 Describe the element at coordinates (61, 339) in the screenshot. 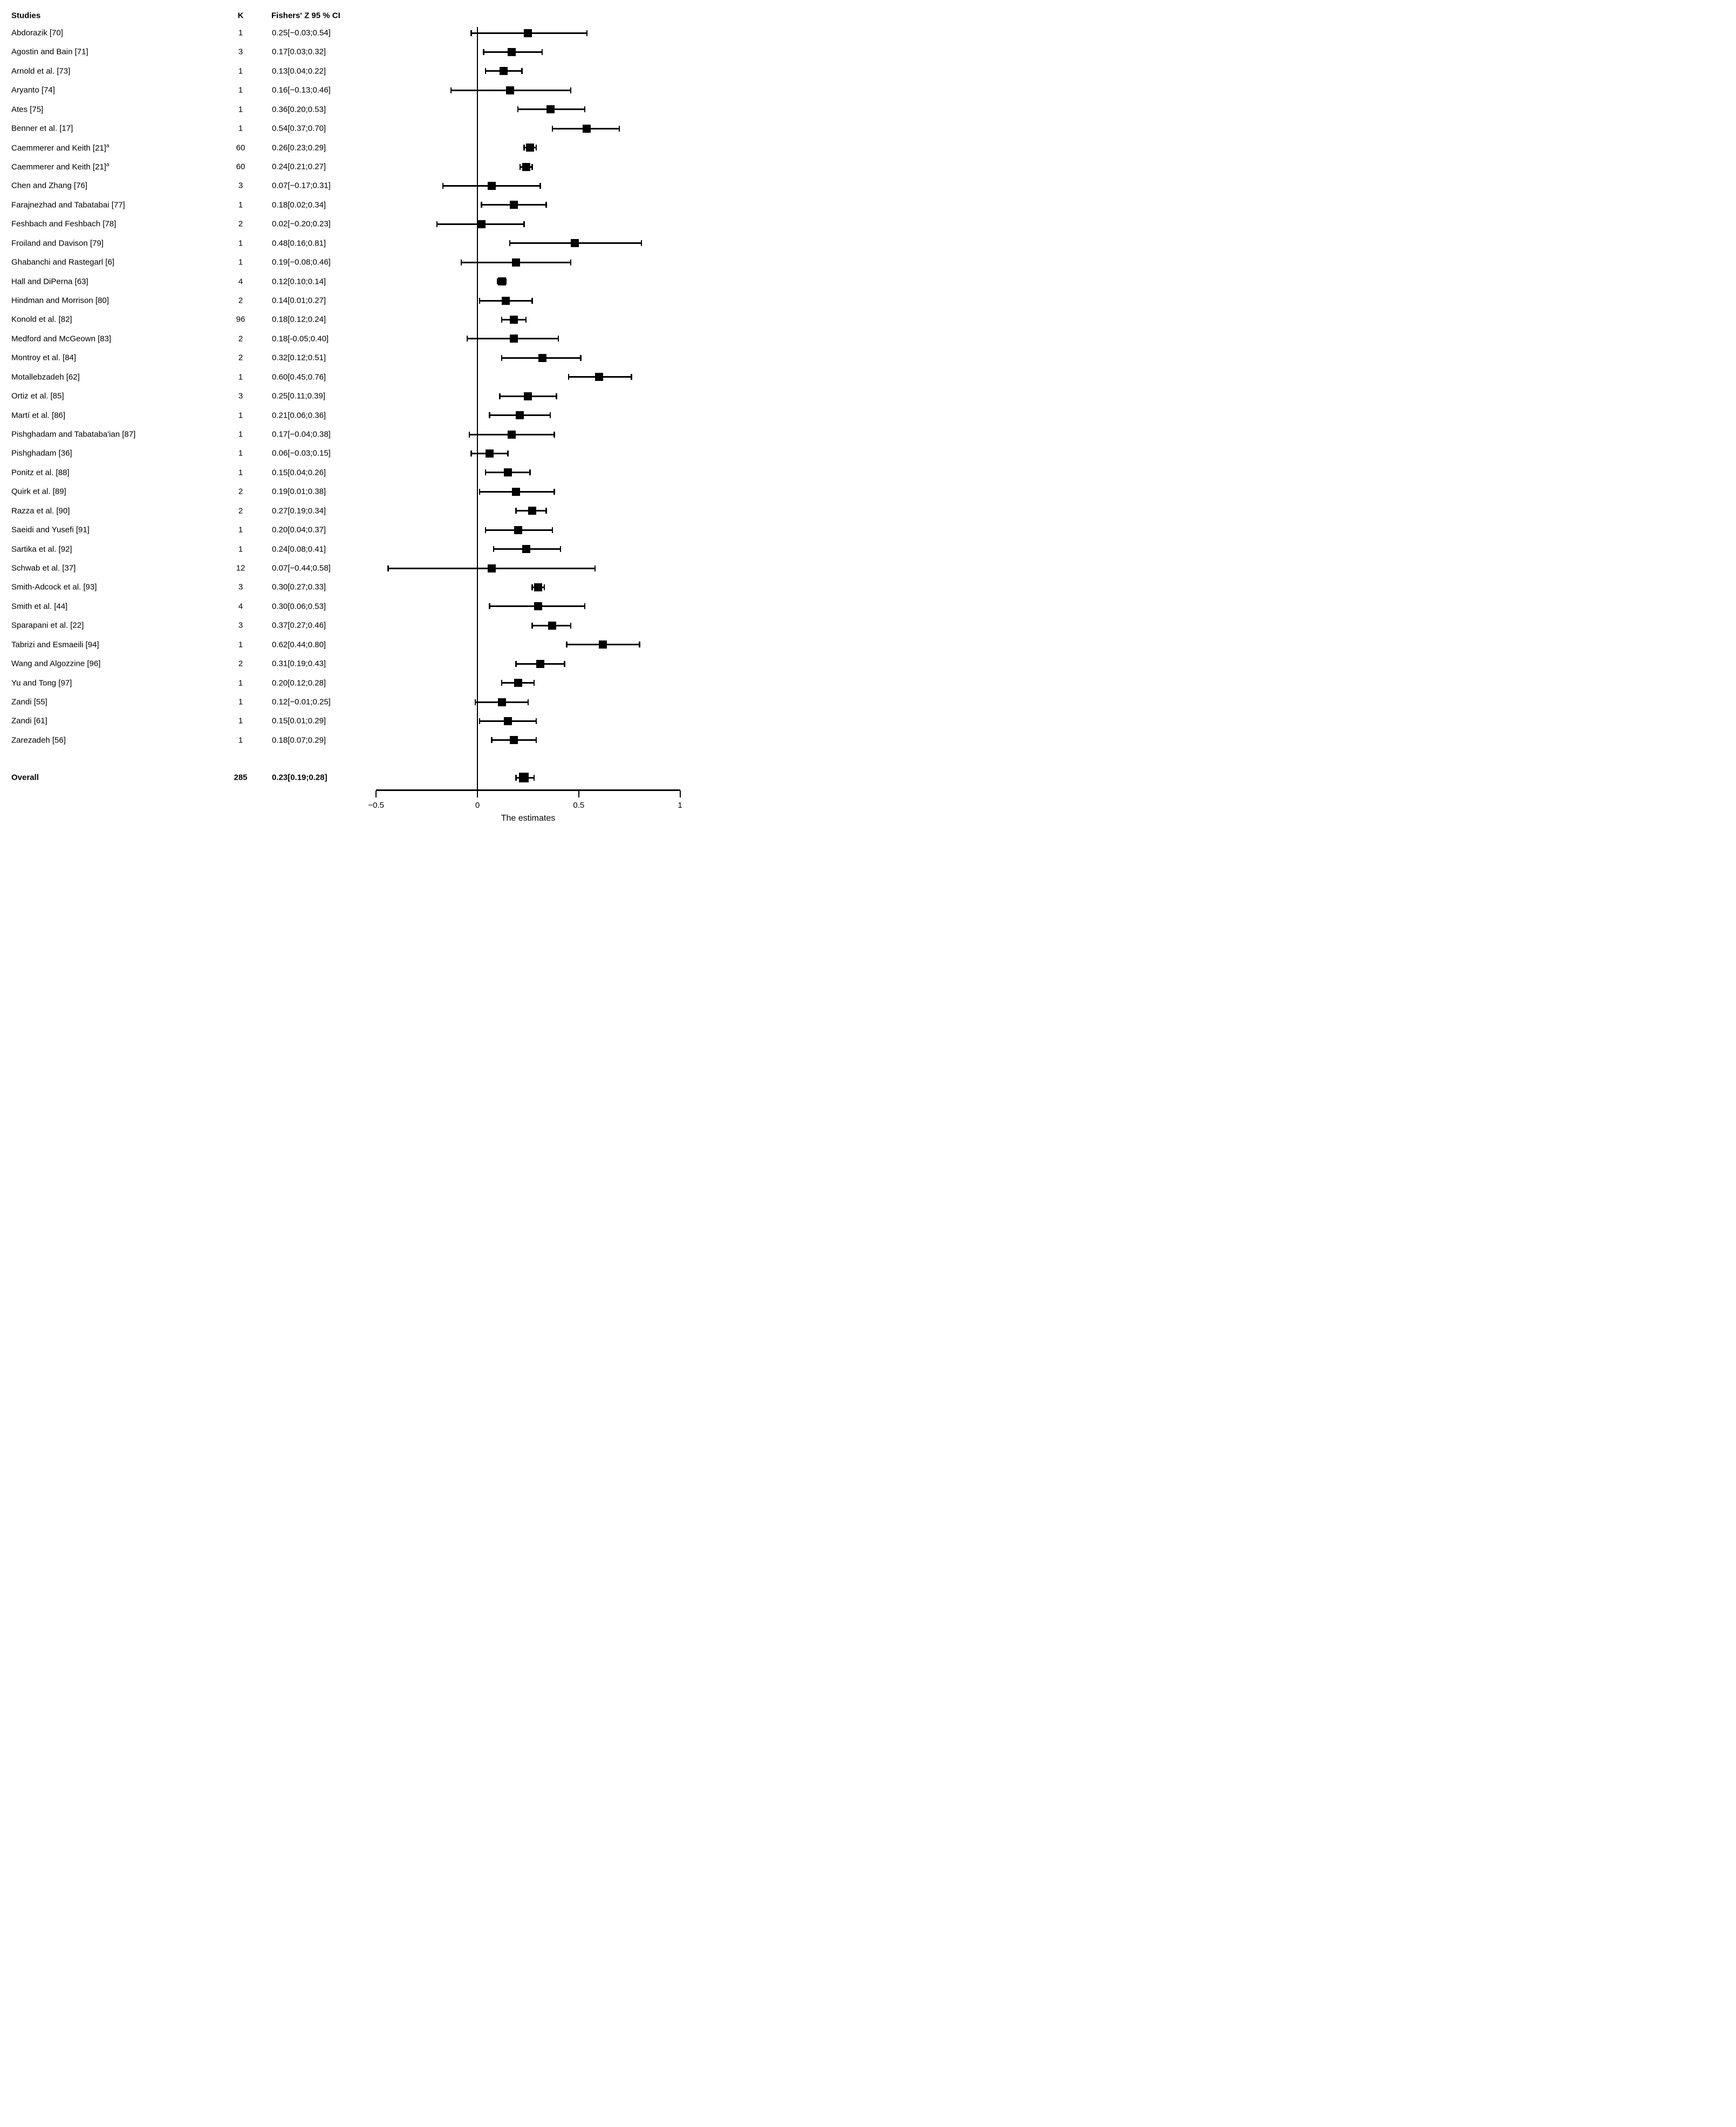

I see `study-label: Medford and McGeown [83]` at that location.